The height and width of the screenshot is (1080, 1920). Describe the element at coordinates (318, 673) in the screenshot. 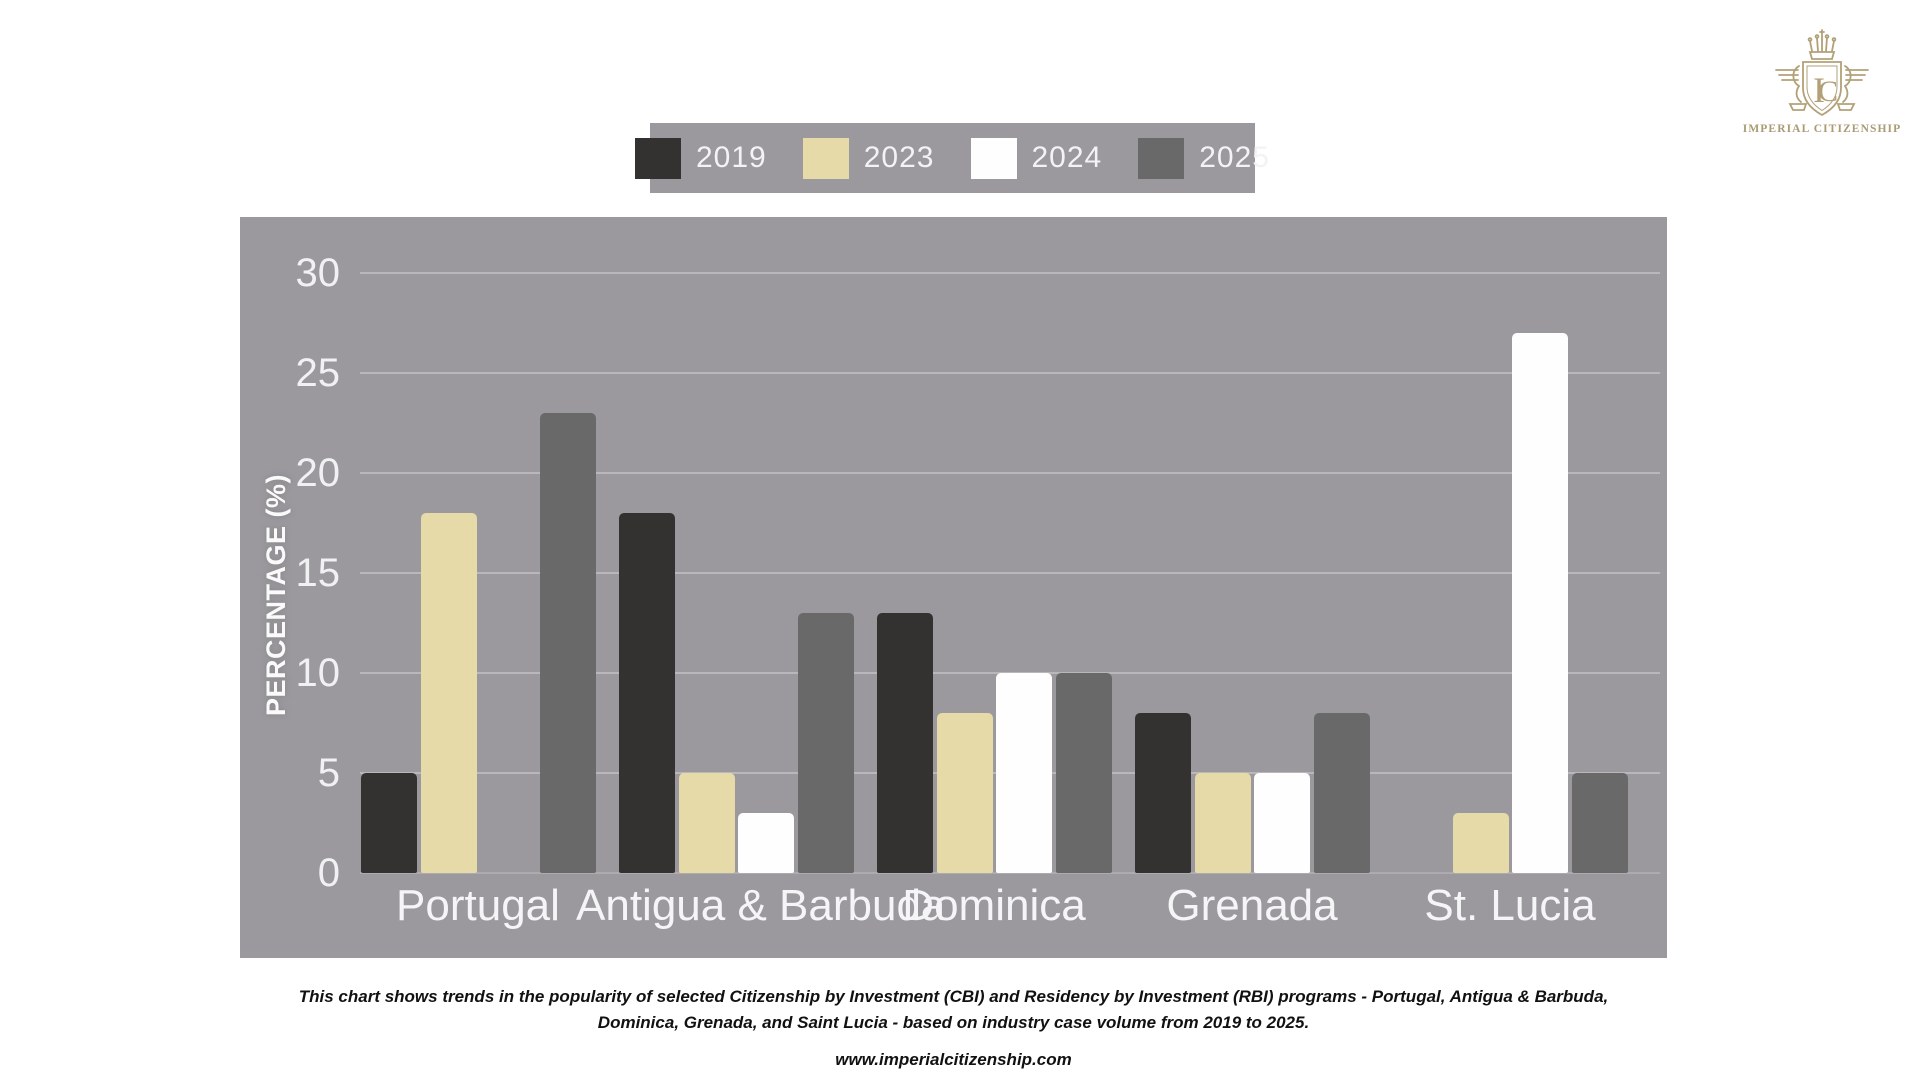

I see `y-tick-label-10: 10` at that location.